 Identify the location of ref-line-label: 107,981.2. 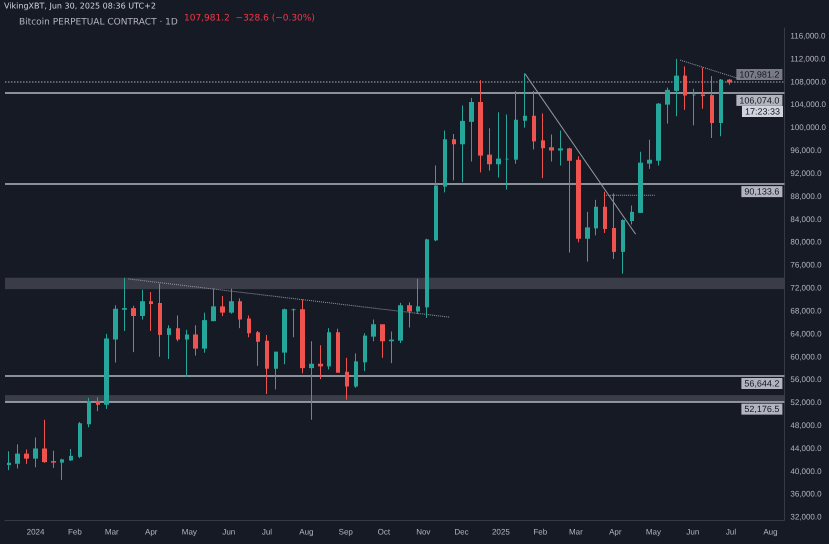
(759, 74).